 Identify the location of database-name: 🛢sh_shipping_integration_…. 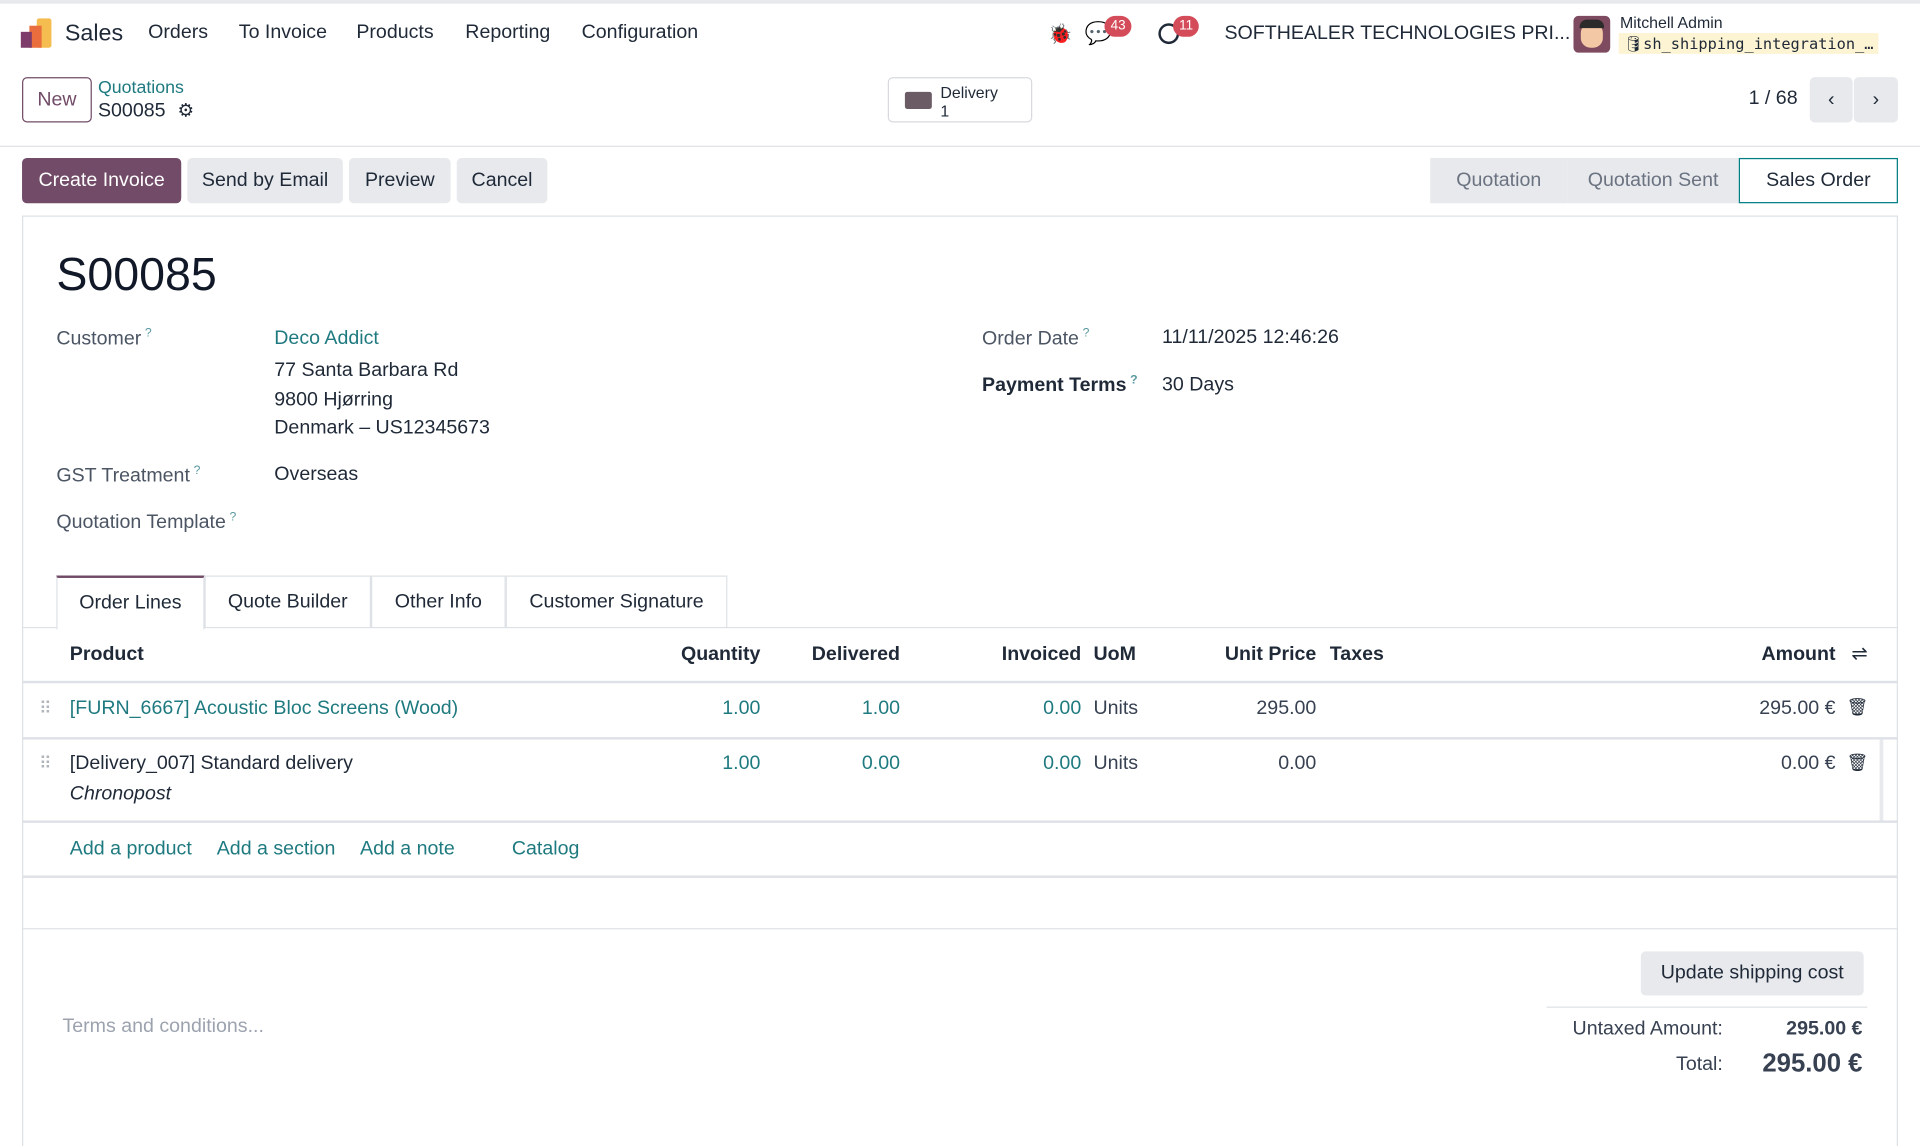
(1748, 43).